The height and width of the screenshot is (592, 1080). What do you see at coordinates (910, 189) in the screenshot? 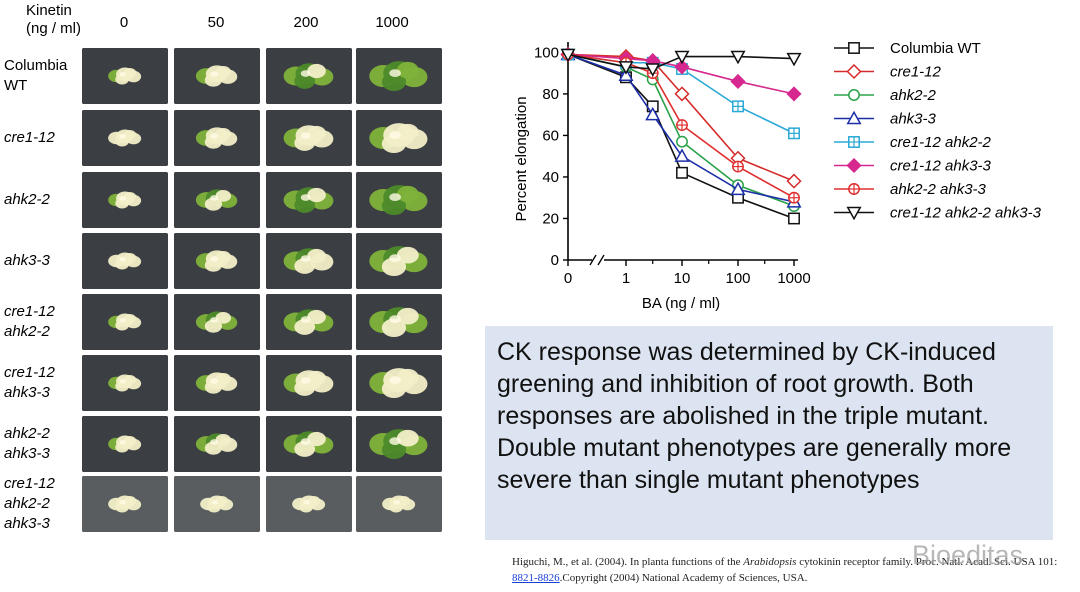
I see `legend-entry: ahk2-2 ahk3-3` at bounding box center [910, 189].